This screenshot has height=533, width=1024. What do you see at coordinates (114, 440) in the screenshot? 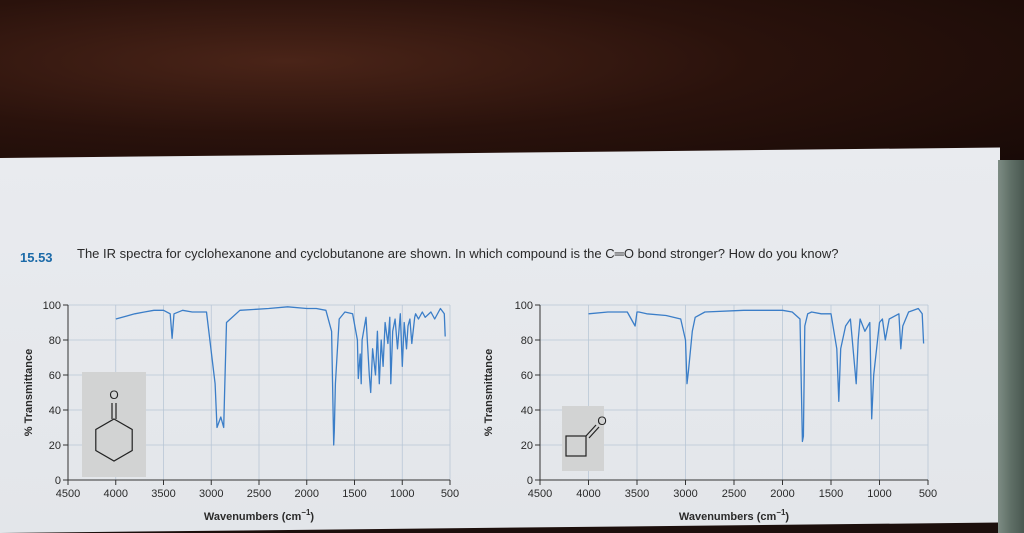
I see `cyclohexane-ring` at bounding box center [114, 440].